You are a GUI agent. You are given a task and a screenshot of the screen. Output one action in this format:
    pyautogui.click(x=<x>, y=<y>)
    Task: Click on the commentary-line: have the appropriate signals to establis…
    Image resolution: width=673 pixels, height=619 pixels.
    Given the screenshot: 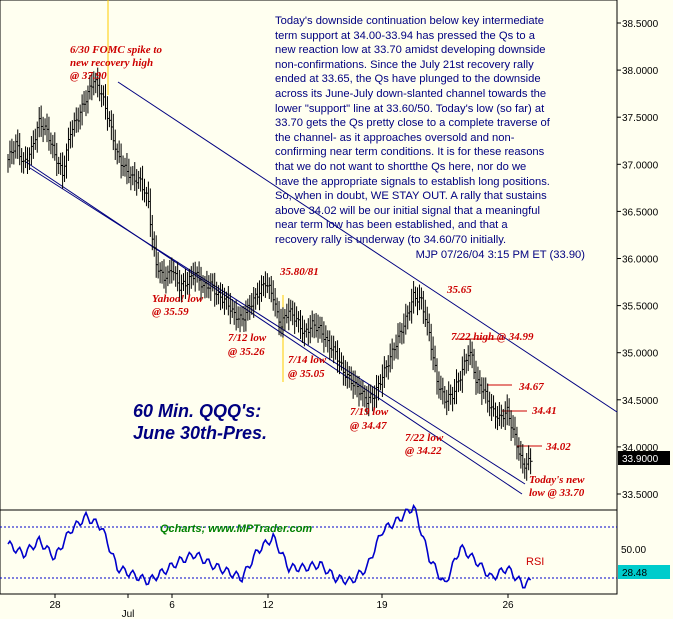 What is the action you would take?
    pyautogui.click(x=412, y=181)
    